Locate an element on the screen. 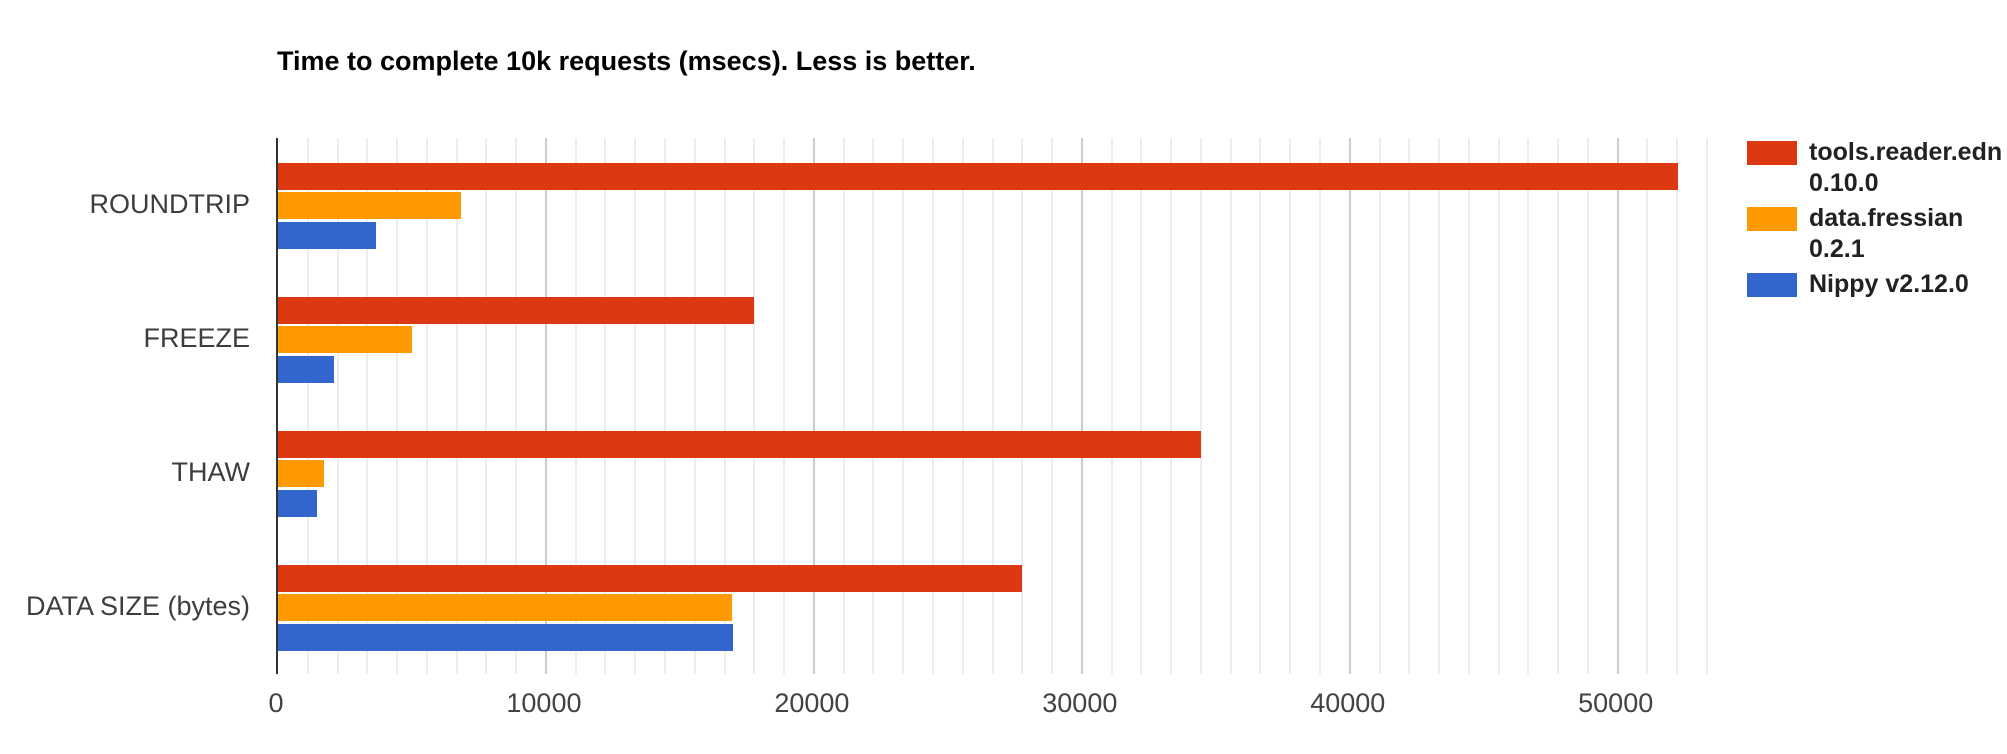 The height and width of the screenshot is (754, 2007). category-label-thaw: THAW is located at coordinates (210, 472).